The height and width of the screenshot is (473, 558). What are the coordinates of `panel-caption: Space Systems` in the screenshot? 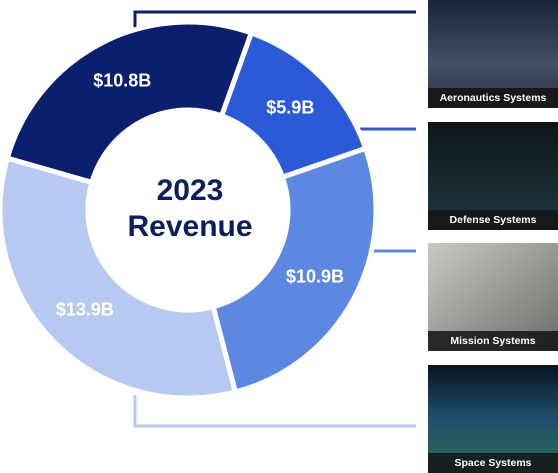 It's located at (492, 463).